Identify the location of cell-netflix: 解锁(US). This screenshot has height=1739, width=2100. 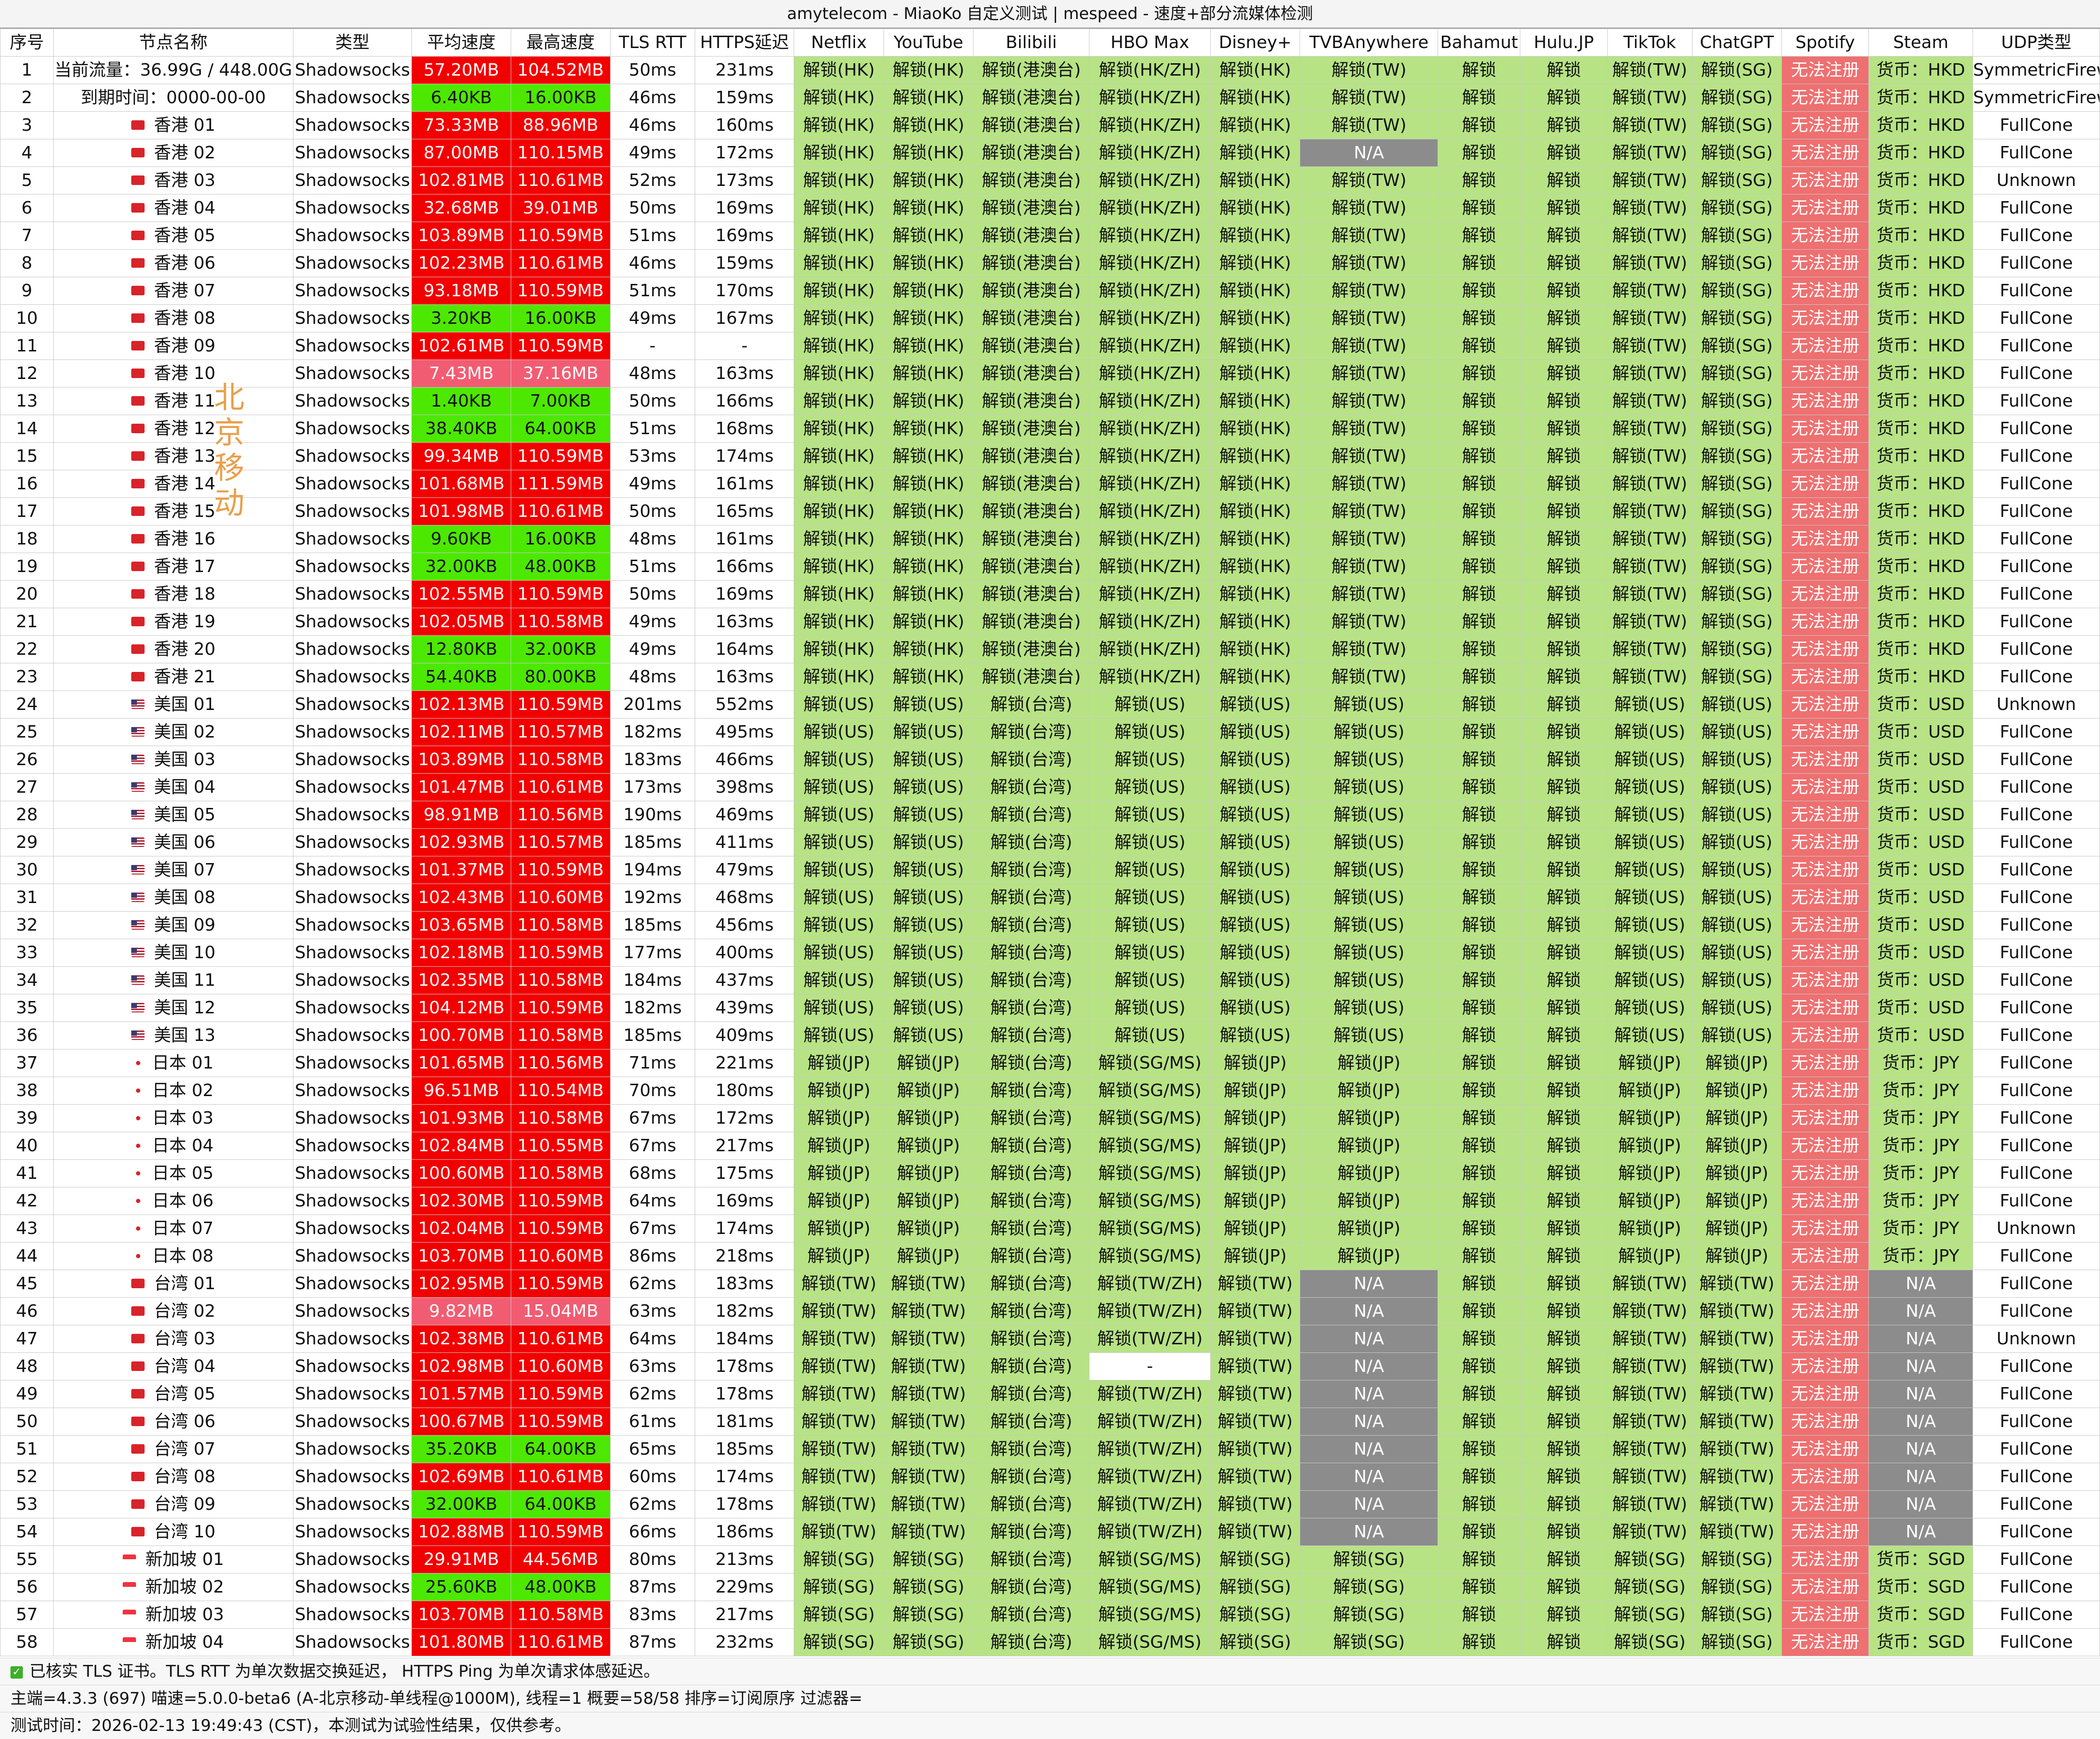
(839, 898).